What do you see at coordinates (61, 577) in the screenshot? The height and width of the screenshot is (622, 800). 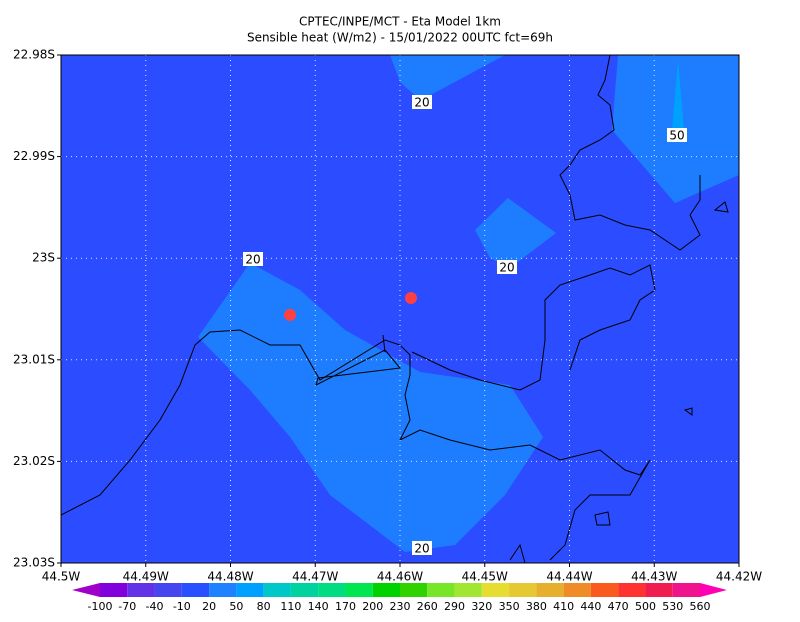 I see `lon-tick-label: 44.5W` at bounding box center [61, 577].